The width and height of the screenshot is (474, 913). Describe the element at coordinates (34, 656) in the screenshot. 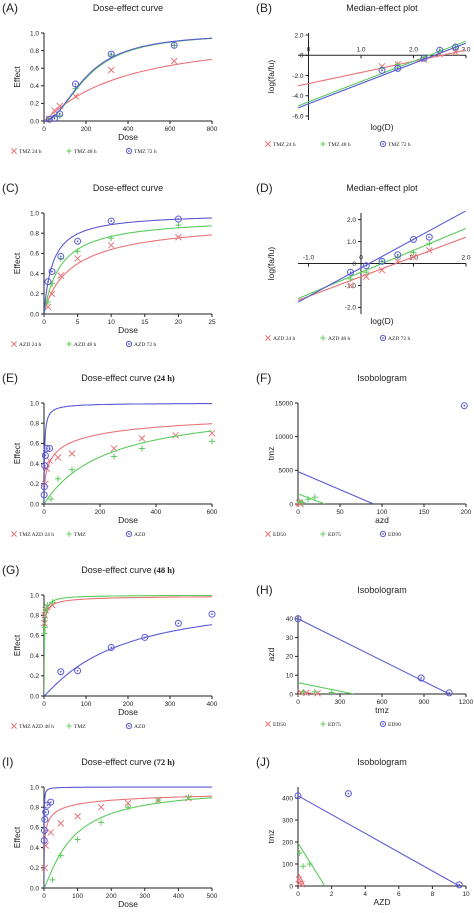

I see `y-tick-label: 0.4` at that location.